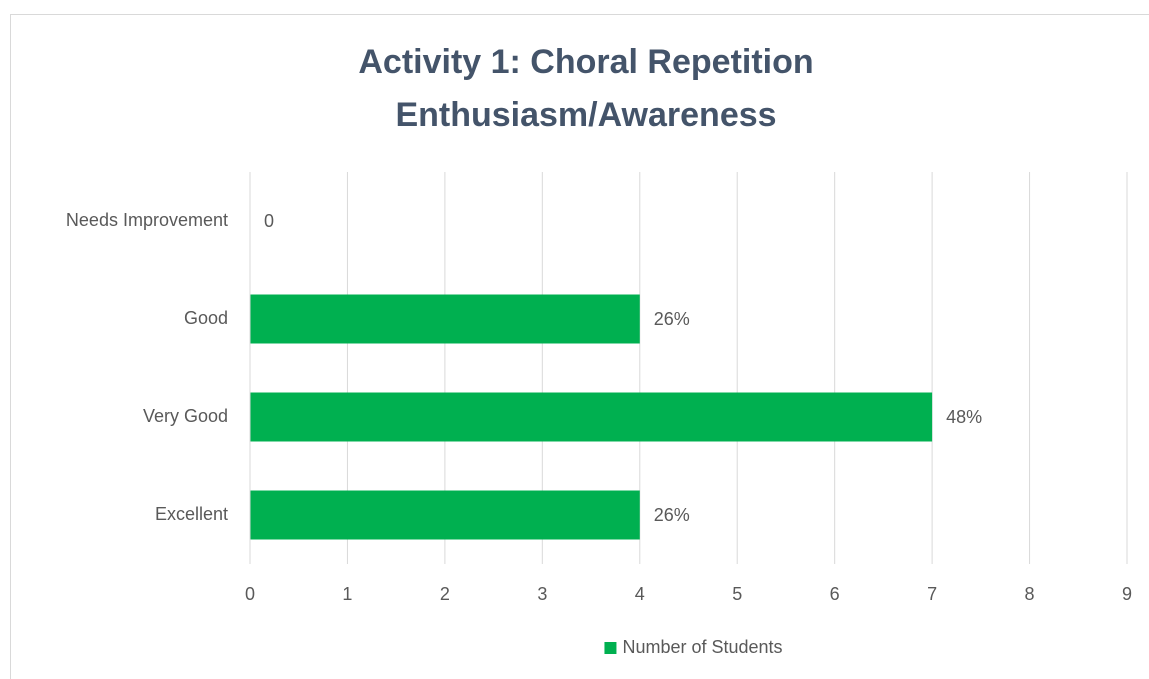  I want to click on x-tick-label: 5, so click(737, 594).